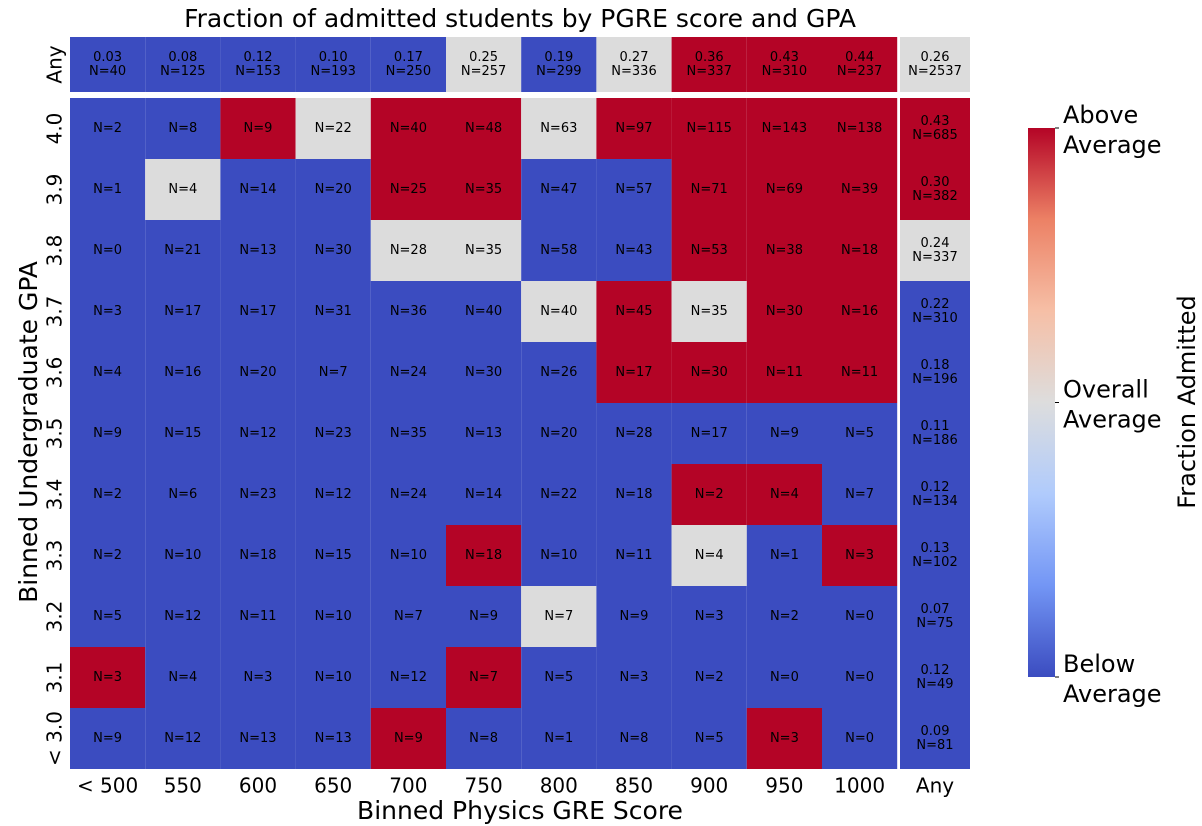 Image resolution: width=1202 pixels, height=826 pixels. Describe the element at coordinates (483, 57) in the screenshot. I see `cell-label: 0.25` at that location.